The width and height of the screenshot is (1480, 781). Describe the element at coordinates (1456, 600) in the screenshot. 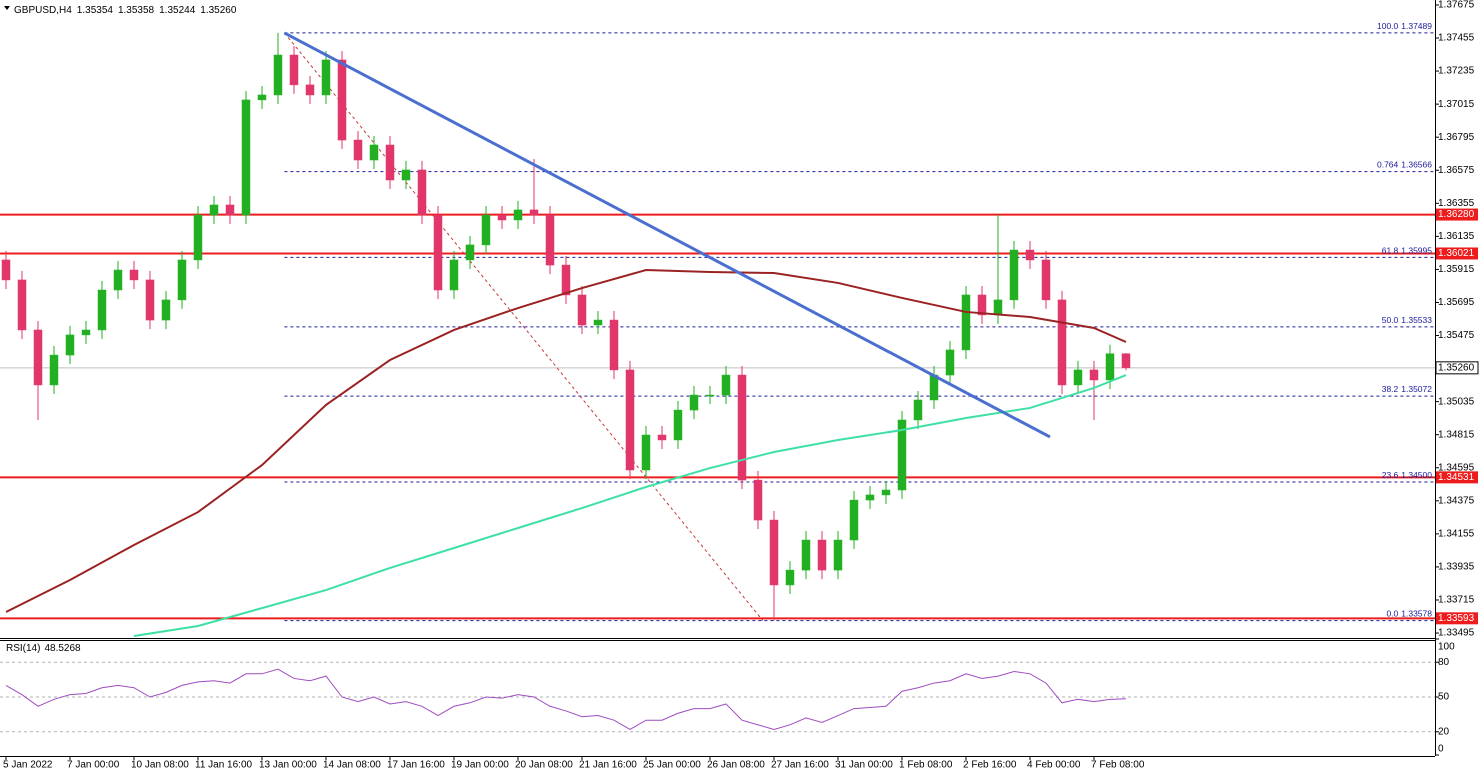

I see `y-tick-label: 1.33715` at that location.